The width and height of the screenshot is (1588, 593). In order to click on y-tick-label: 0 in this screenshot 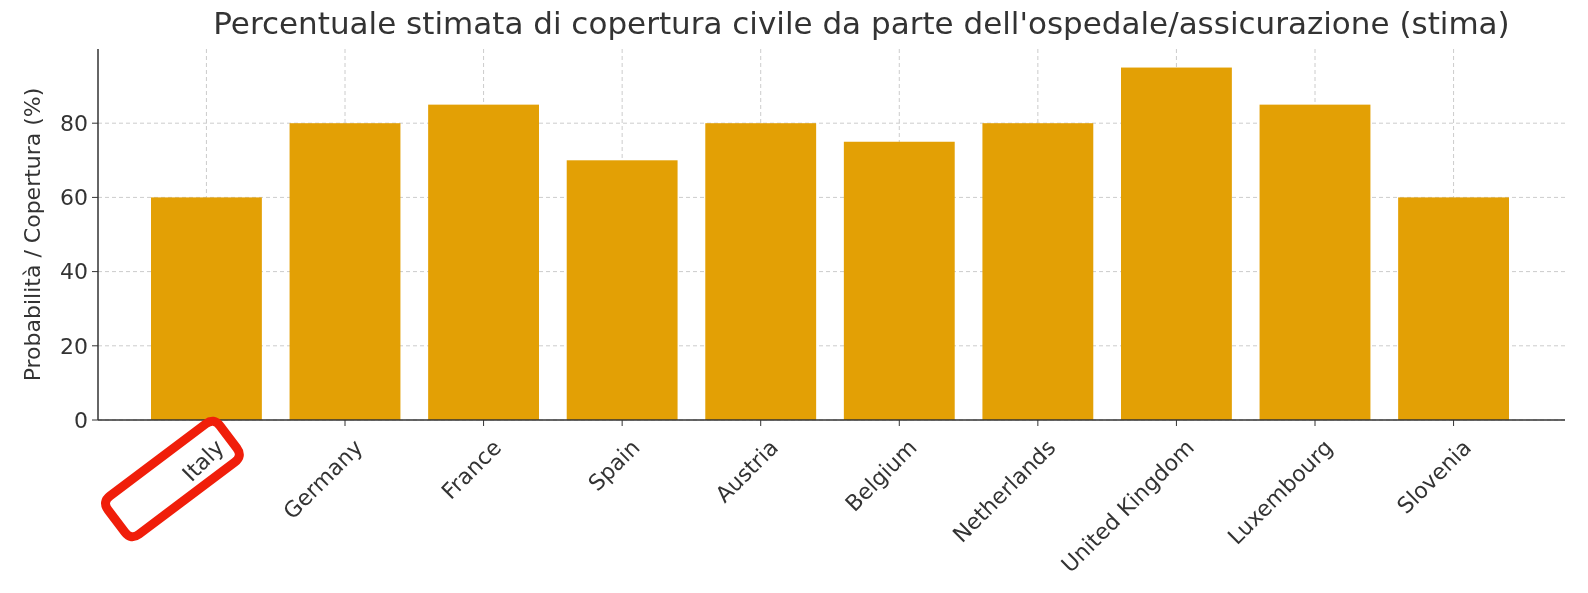, I will do `click(81, 420)`.